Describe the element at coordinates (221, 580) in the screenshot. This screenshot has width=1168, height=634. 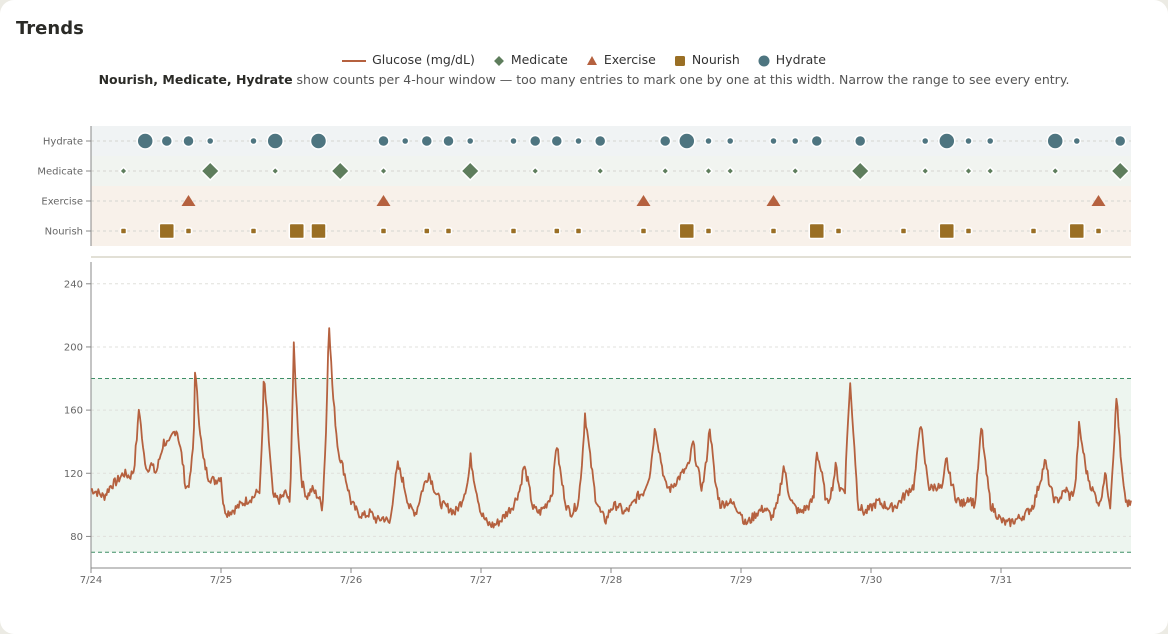
I see `x-tick-label: 7/25` at that location.